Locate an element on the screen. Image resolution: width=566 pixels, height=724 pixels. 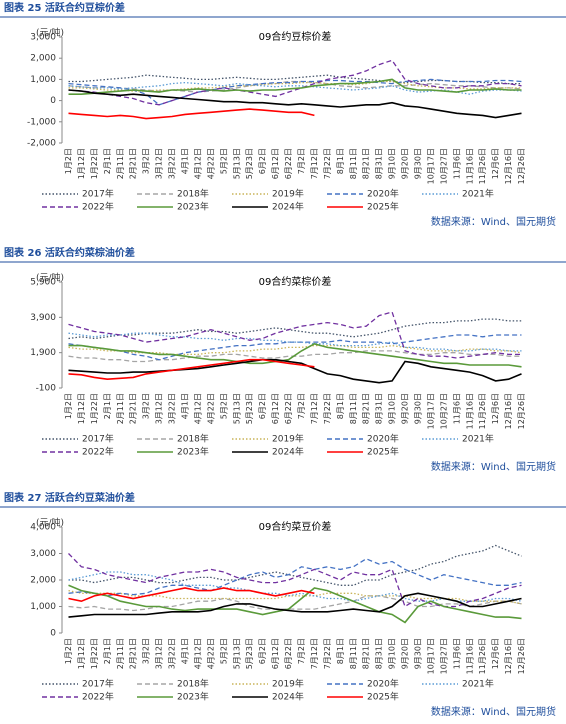
legend-label: 2018年 is located at coordinates (193, 194).